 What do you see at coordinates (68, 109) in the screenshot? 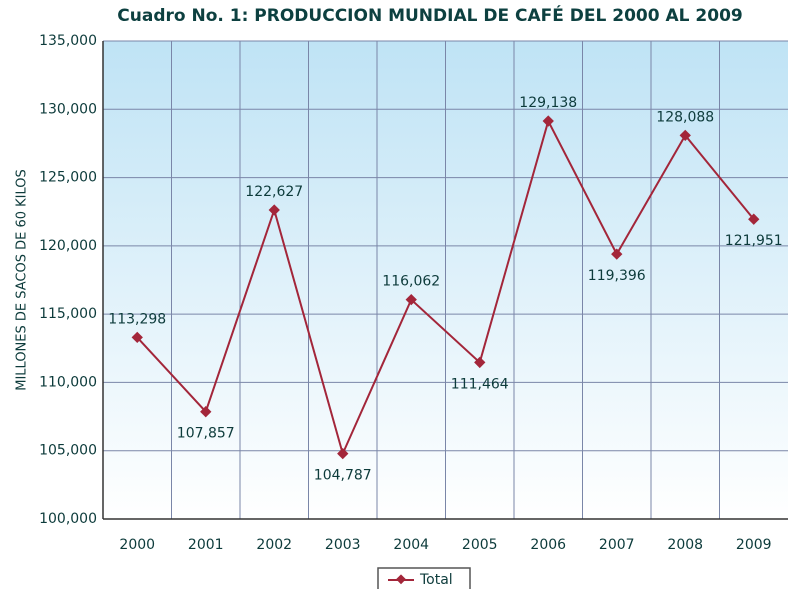
I see `y-tick-label: 130,000` at bounding box center [68, 109].